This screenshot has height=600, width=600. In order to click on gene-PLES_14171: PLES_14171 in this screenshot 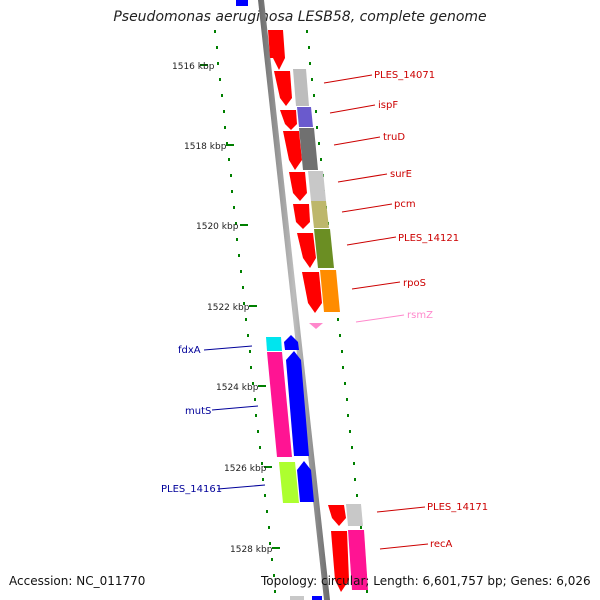, I will do `click(408, 514)`.